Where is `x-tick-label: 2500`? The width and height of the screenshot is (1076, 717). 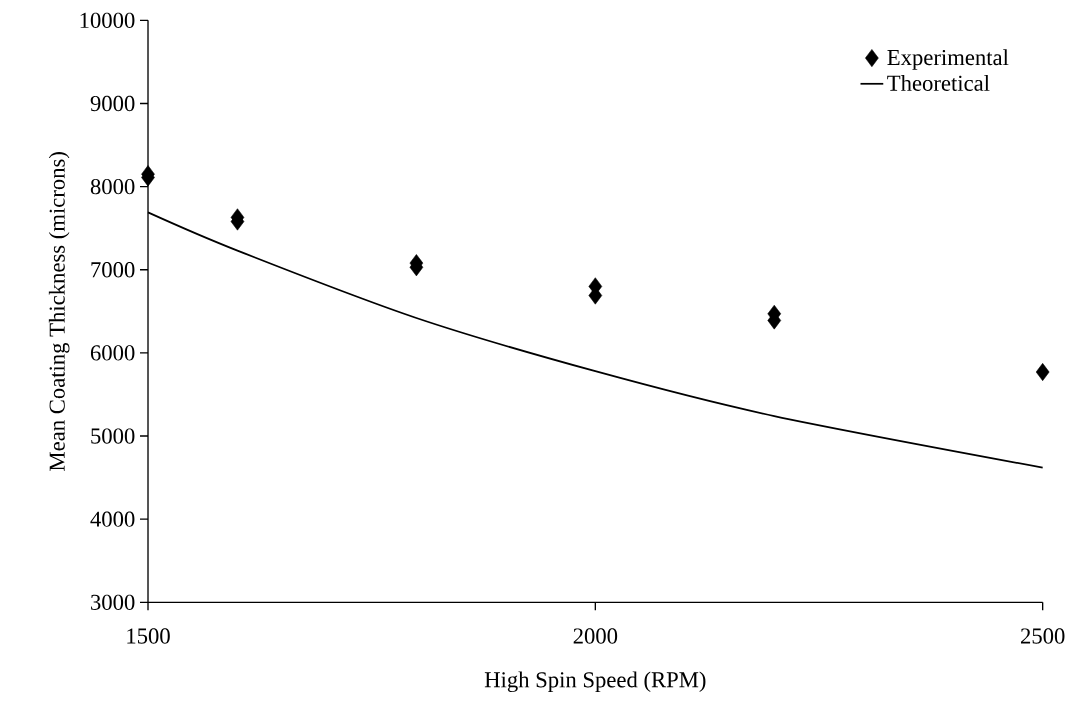
x-tick-label: 2500 is located at coordinates (1043, 636).